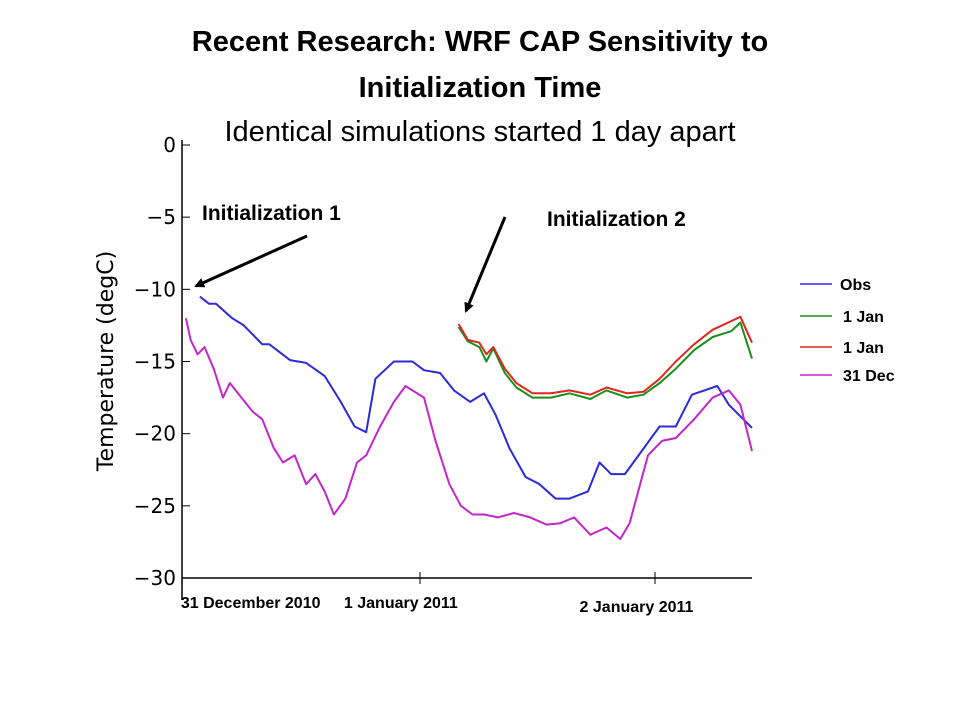  I want to click on x-date-label: 1 January 2011, so click(401, 603).